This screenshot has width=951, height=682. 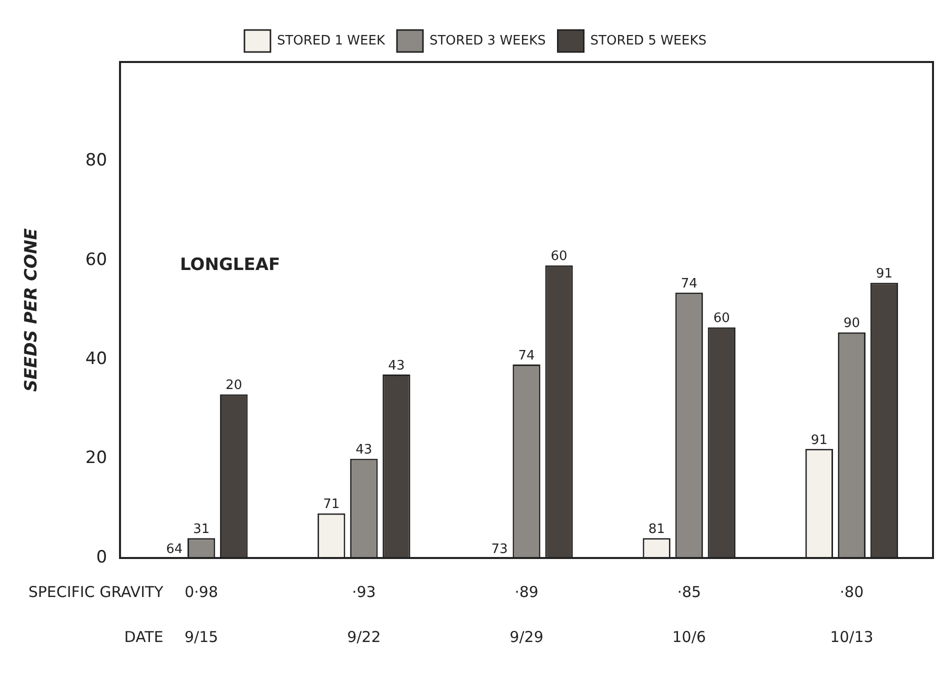 I want to click on y-tick-label: 60, so click(x=96, y=260).